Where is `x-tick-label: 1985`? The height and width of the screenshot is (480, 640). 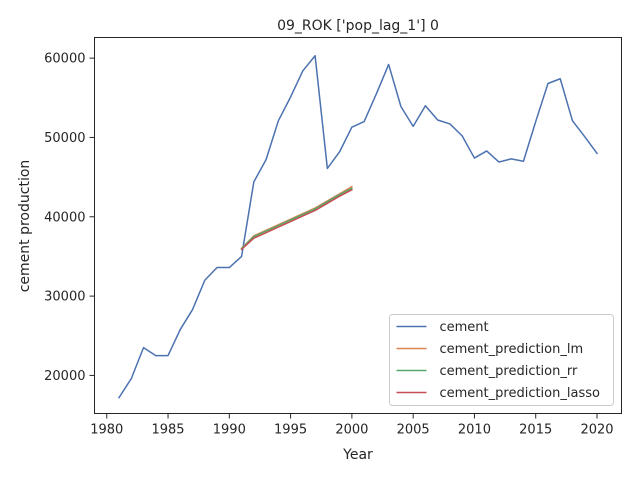
x-tick-label: 1985 is located at coordinates (167, 430).